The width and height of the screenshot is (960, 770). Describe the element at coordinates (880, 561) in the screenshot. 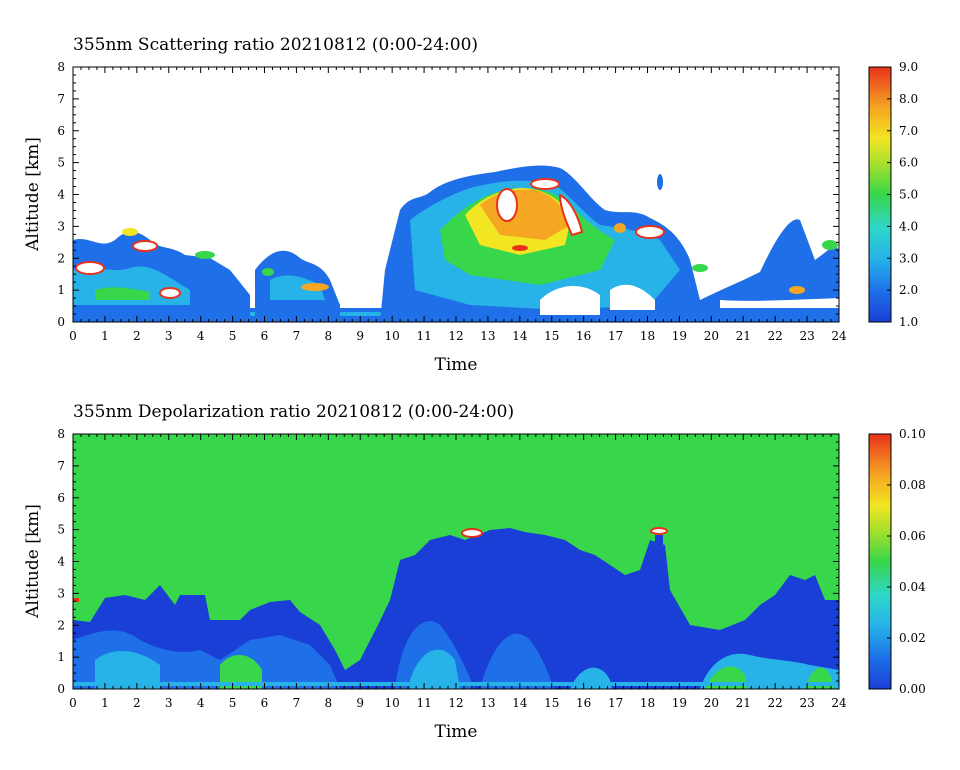

I see `colorbar` at that location.